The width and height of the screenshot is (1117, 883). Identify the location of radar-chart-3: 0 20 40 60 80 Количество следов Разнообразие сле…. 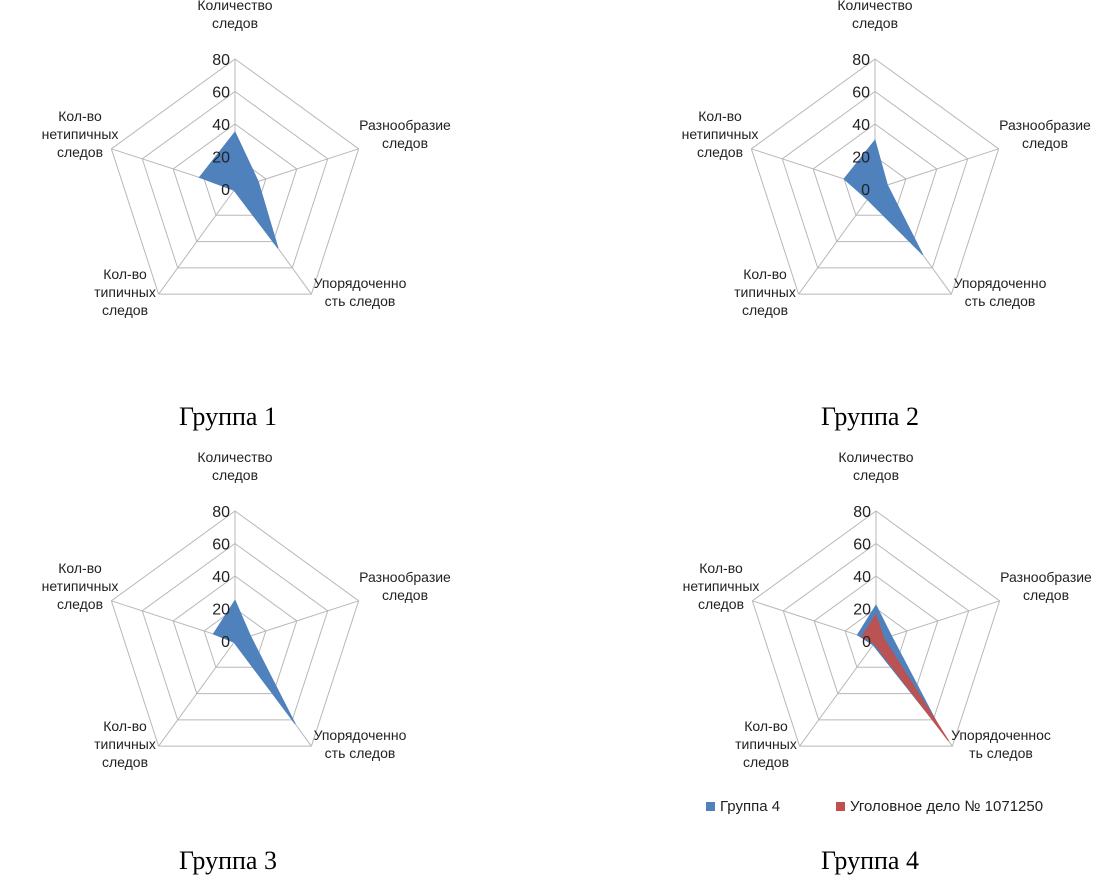
(246, 609).